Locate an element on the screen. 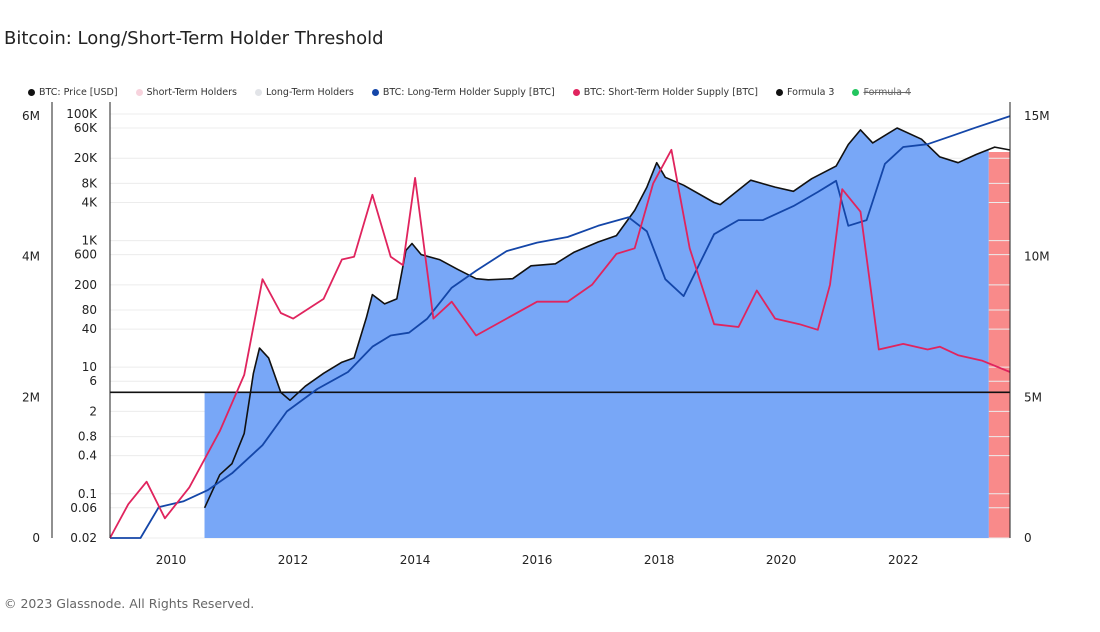  x-tick-label: 2018 is located at coordinates (659, 560).